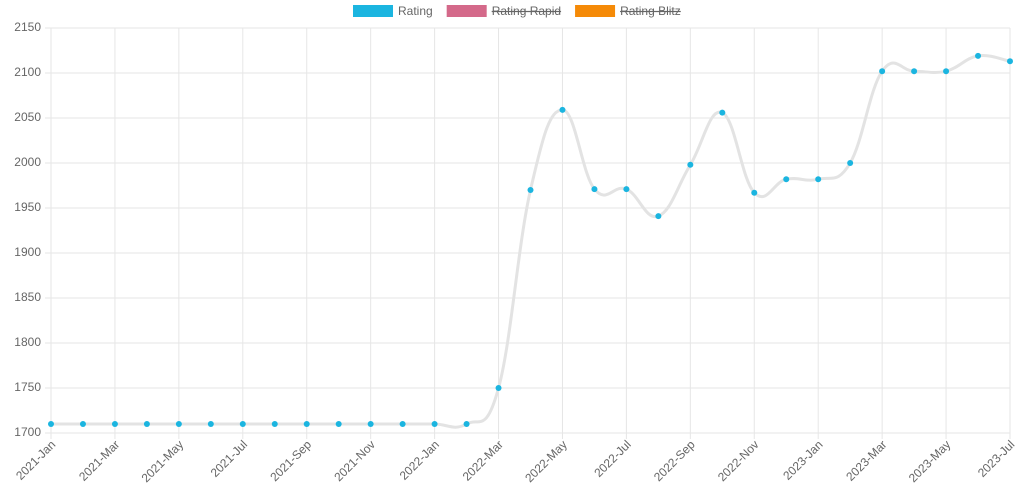 This screenshot has width=1024, height=501. I want to click on x-tick-label: 2023-Jul, so click(996, 458).